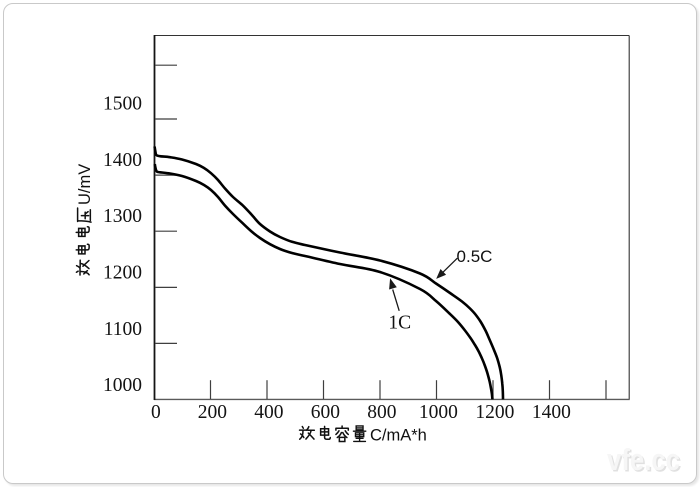 The width and height of the screenshot is (700, 487). I want to click on svg-text: 1300, so click(122, 216).